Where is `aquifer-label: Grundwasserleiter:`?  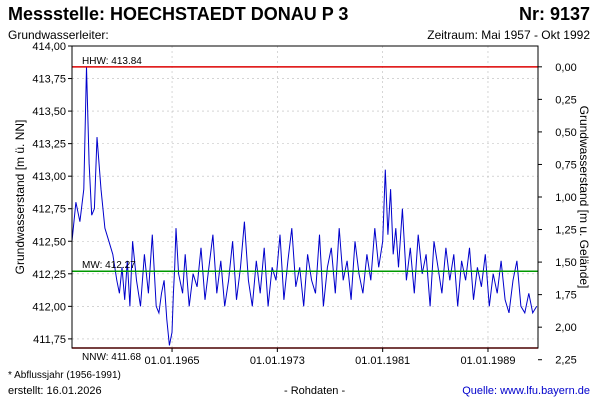 aquifer-label: Grundwasserleiter: is located at coordinates (58, 35).